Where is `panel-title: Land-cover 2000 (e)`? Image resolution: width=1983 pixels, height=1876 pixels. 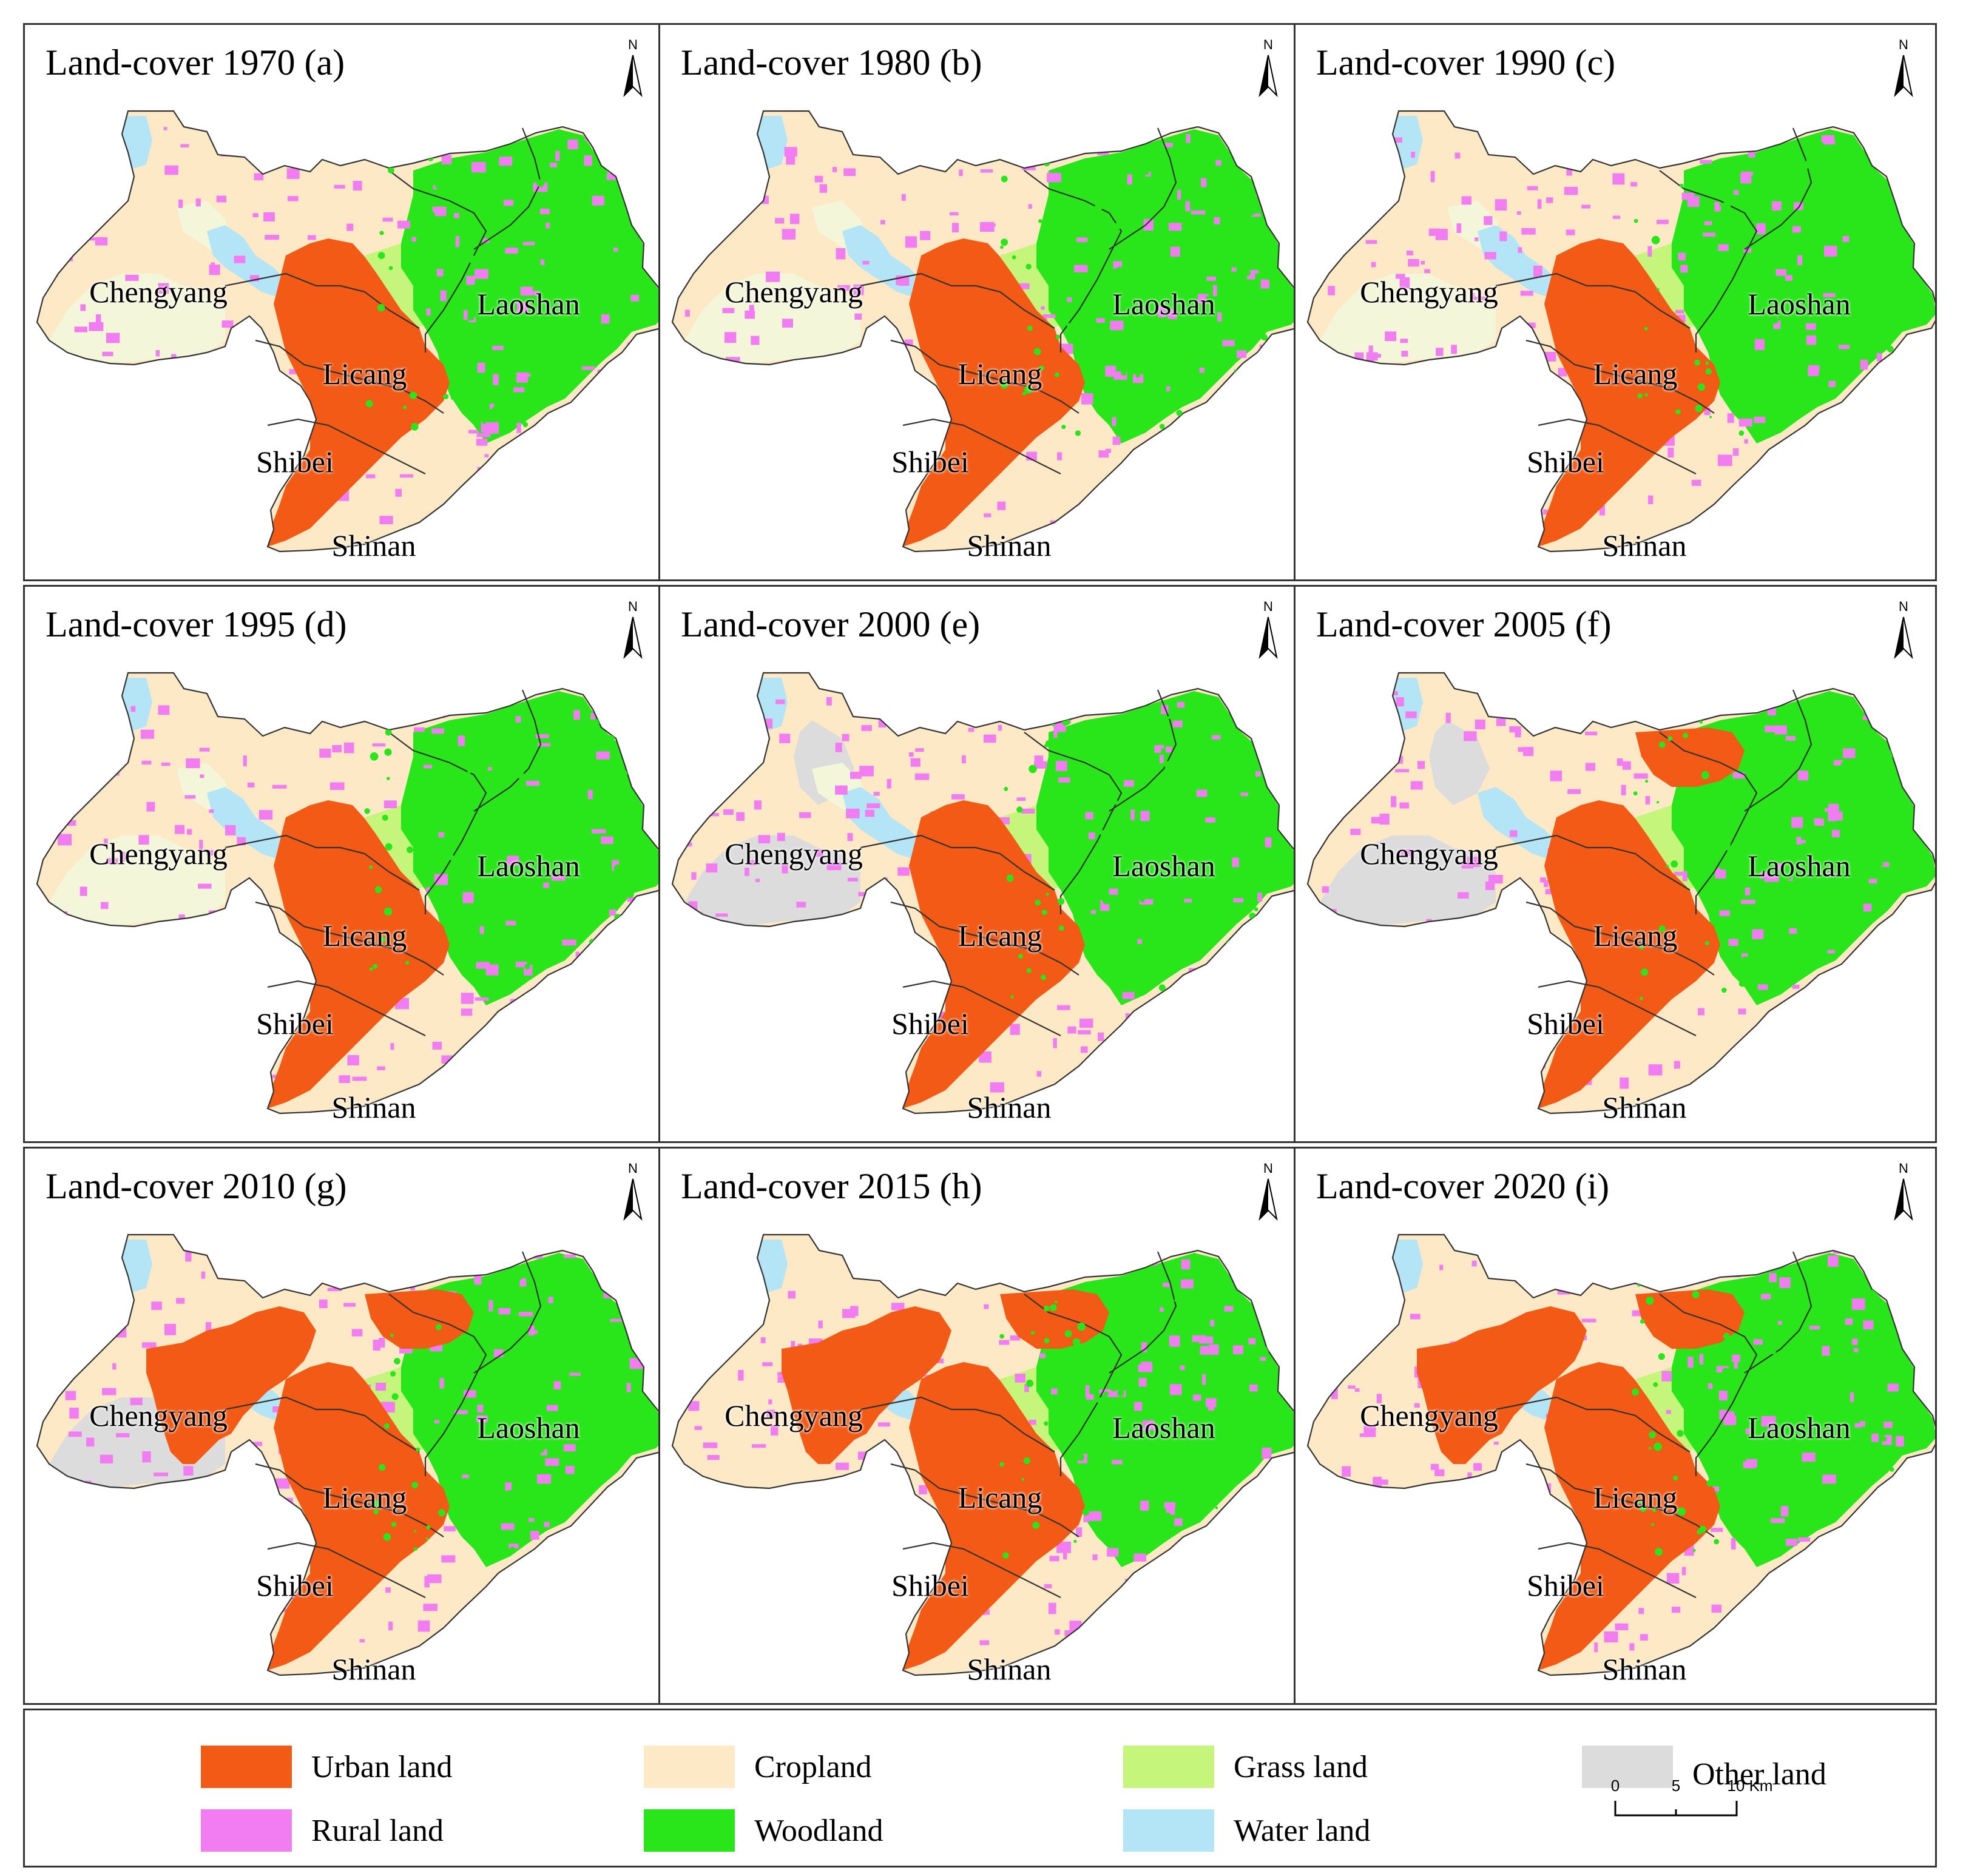
panel-title: Land-cover 2000 (e) is located at coordinates (831, 624).